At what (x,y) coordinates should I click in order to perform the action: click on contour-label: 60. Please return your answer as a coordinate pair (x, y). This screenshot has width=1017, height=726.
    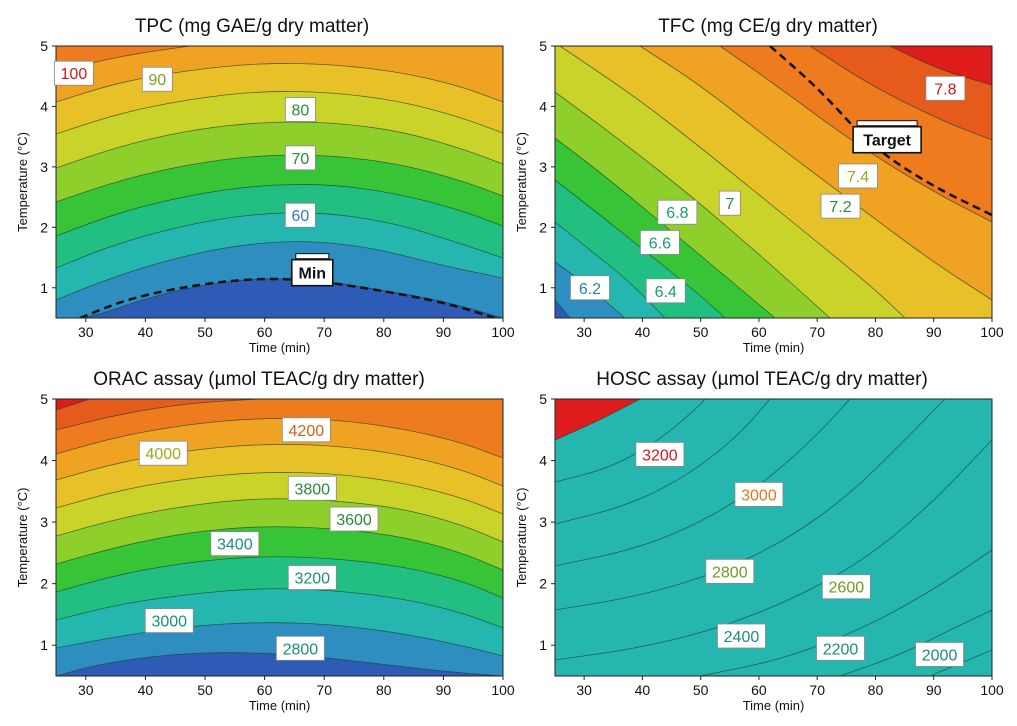
    Looking at the image, I should click on (300, 215).